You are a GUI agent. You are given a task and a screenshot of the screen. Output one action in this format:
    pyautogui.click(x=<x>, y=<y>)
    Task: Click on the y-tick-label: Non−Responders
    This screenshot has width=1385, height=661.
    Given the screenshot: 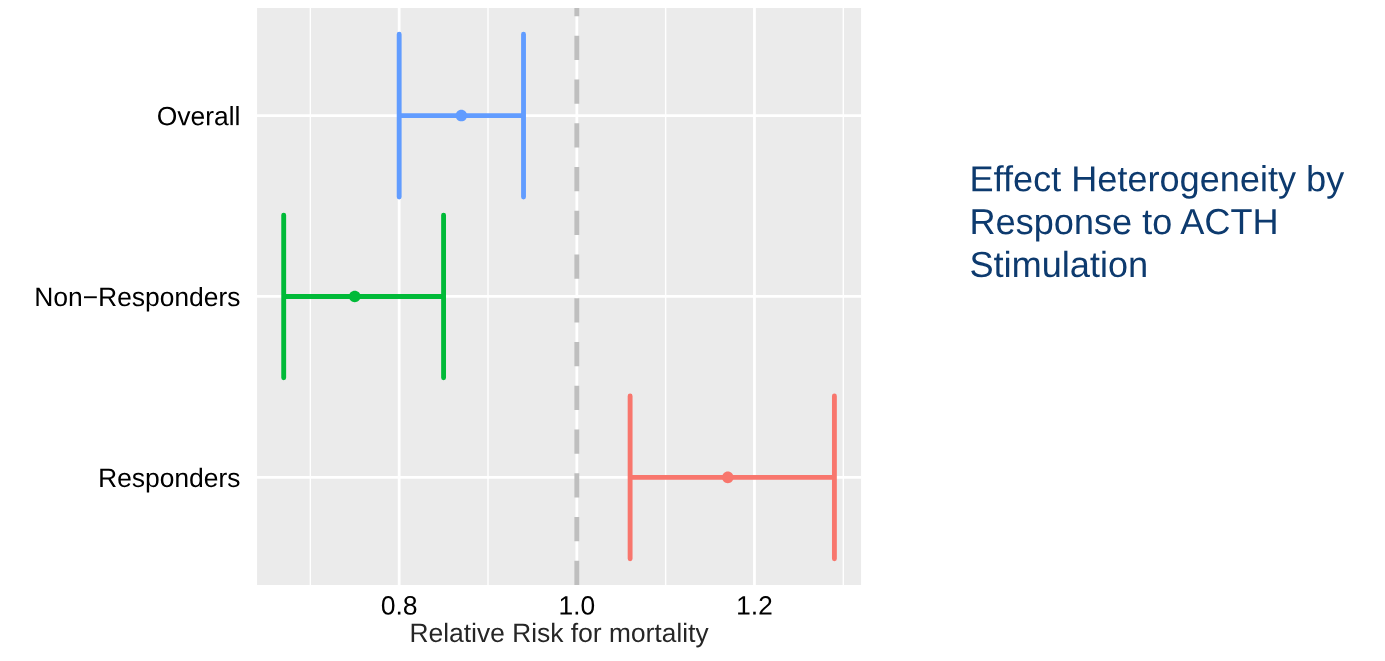 What is the action you would take?
    pyautogui.click(x=138, y=299)
    